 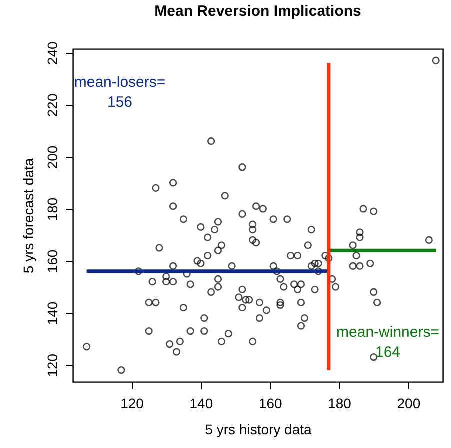 I want to click on y-tick-label: 240, so click(x=52, y=54).